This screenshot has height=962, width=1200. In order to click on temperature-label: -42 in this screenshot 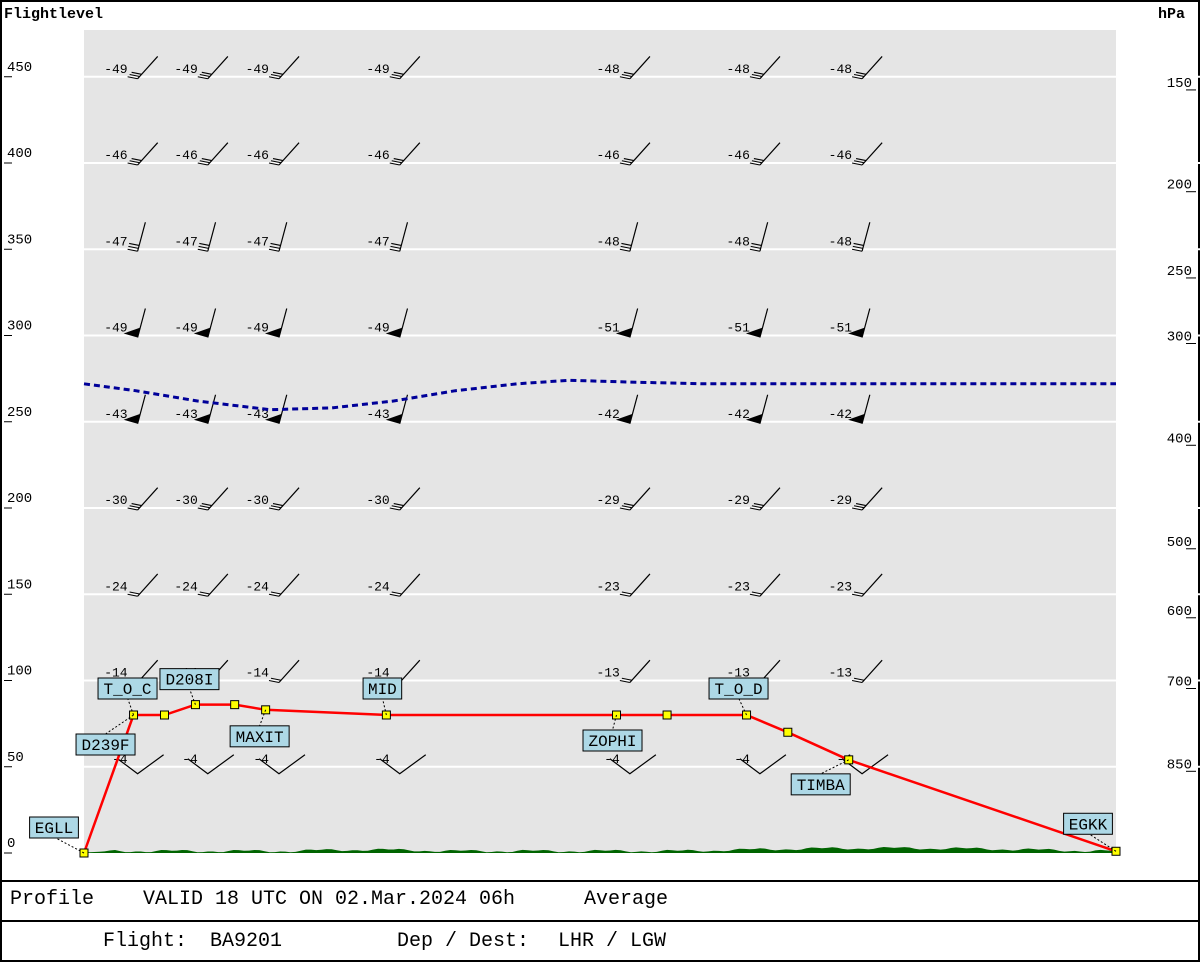, I will do `click(840, 414)`.